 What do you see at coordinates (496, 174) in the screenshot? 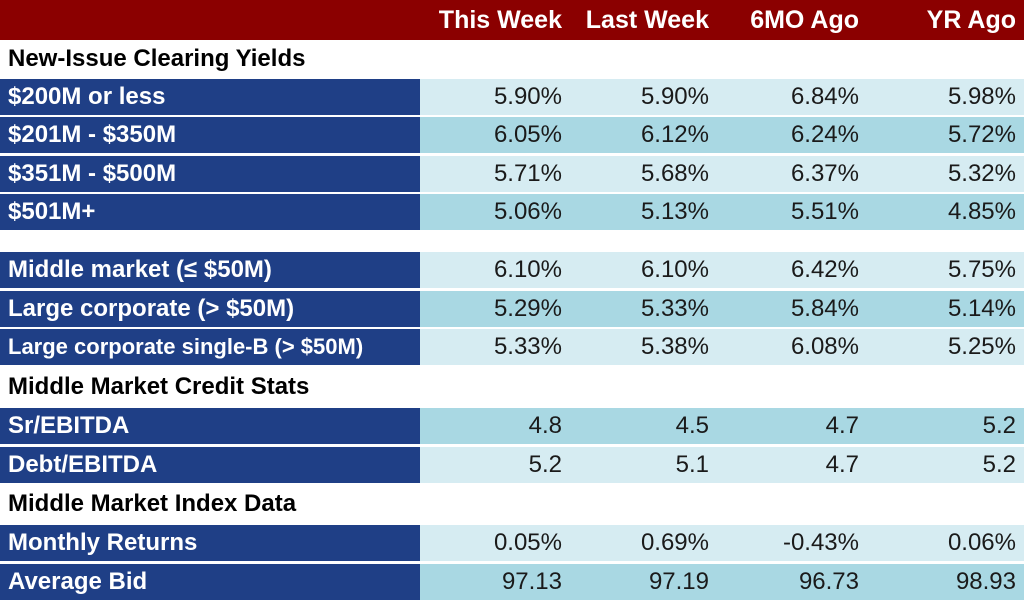
I see `cell-this-week: 5.71%` at bounding box center [496, 174].